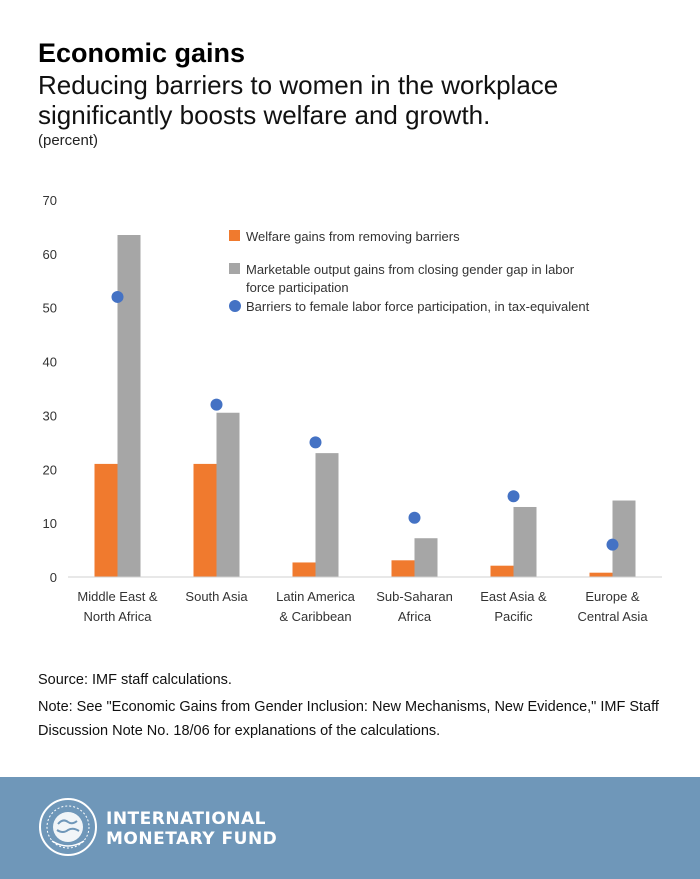 The height and width of the screenshot is (879, 700). Describe the element at coordinates (50, 308) in the screenshot. I see `y-tick-label: 50` at that location.